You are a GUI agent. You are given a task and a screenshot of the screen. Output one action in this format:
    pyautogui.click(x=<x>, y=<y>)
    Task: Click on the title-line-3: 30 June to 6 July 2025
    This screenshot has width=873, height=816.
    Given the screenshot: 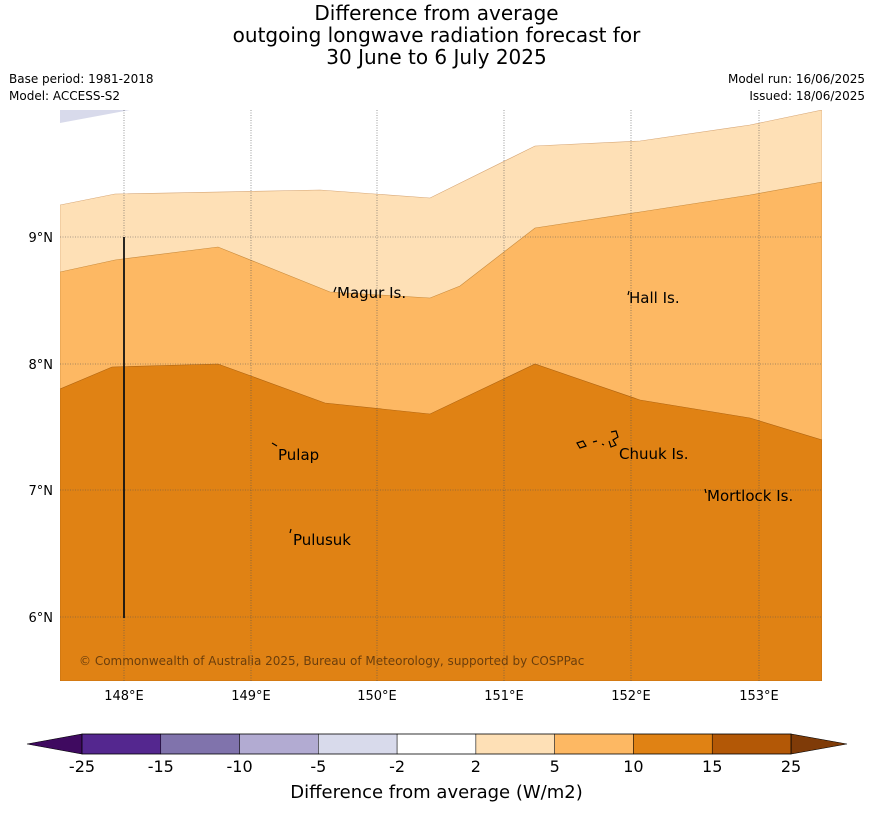 What is the action you would take?
    pyautogui.click(x=436, y=57)
    